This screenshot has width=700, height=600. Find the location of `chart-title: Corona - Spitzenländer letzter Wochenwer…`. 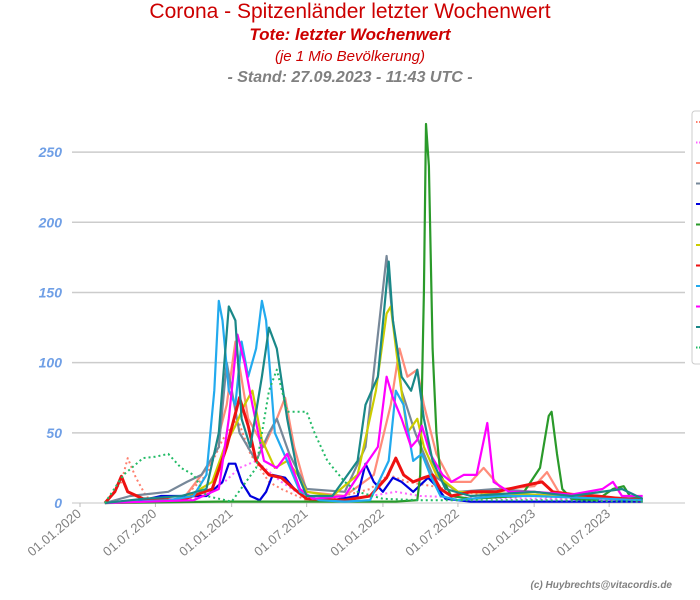

chart-title: Corona - Spitzenländer letzter Wochenwer… is located at coordinates (350, 11).